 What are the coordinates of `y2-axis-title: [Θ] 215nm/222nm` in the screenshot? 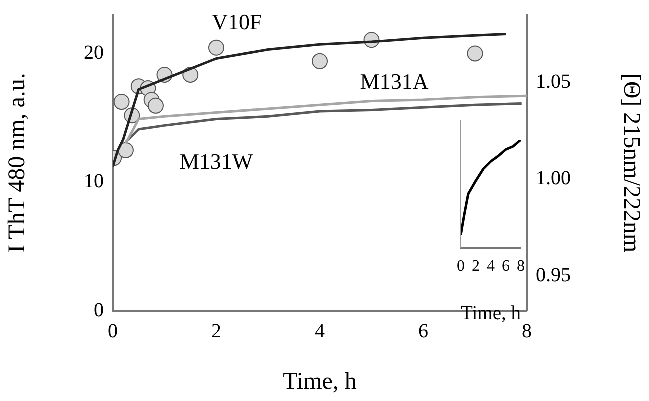 It's located at (631, 163).